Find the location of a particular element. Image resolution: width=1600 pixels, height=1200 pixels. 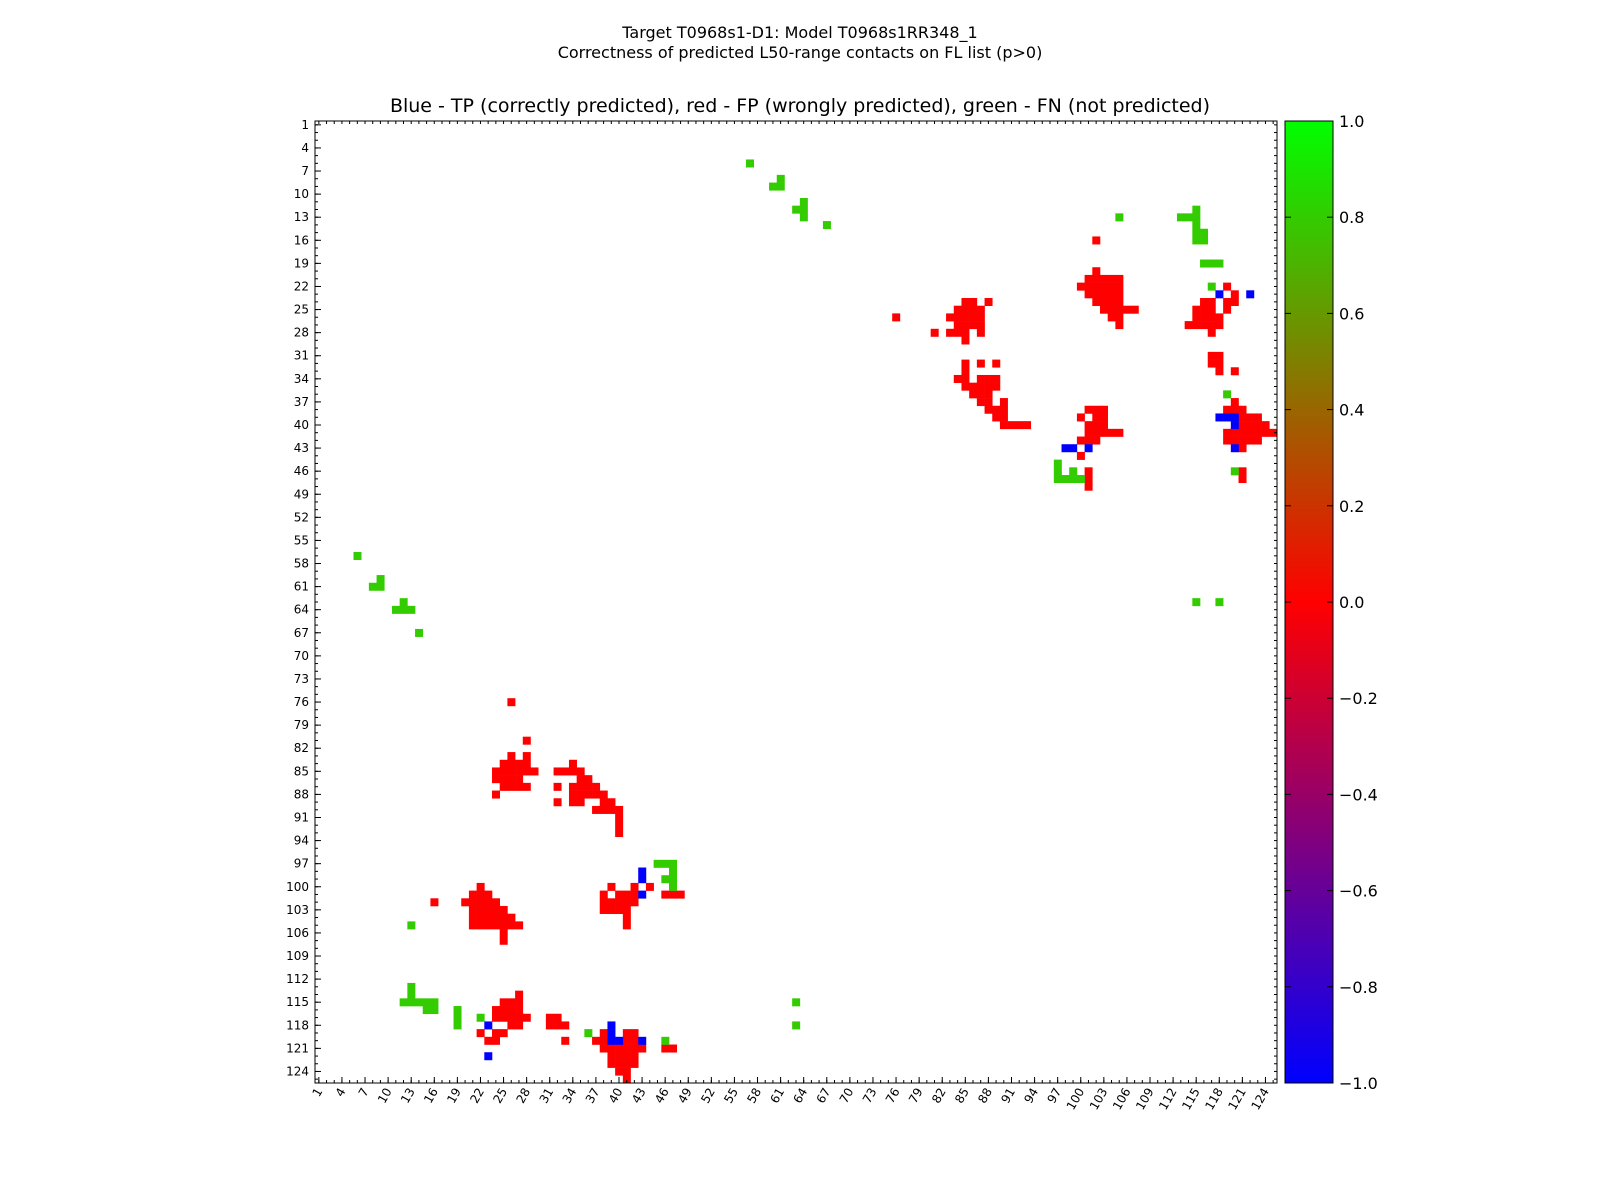

x-tick-label: 64 is located at coordinates (801, 1096).